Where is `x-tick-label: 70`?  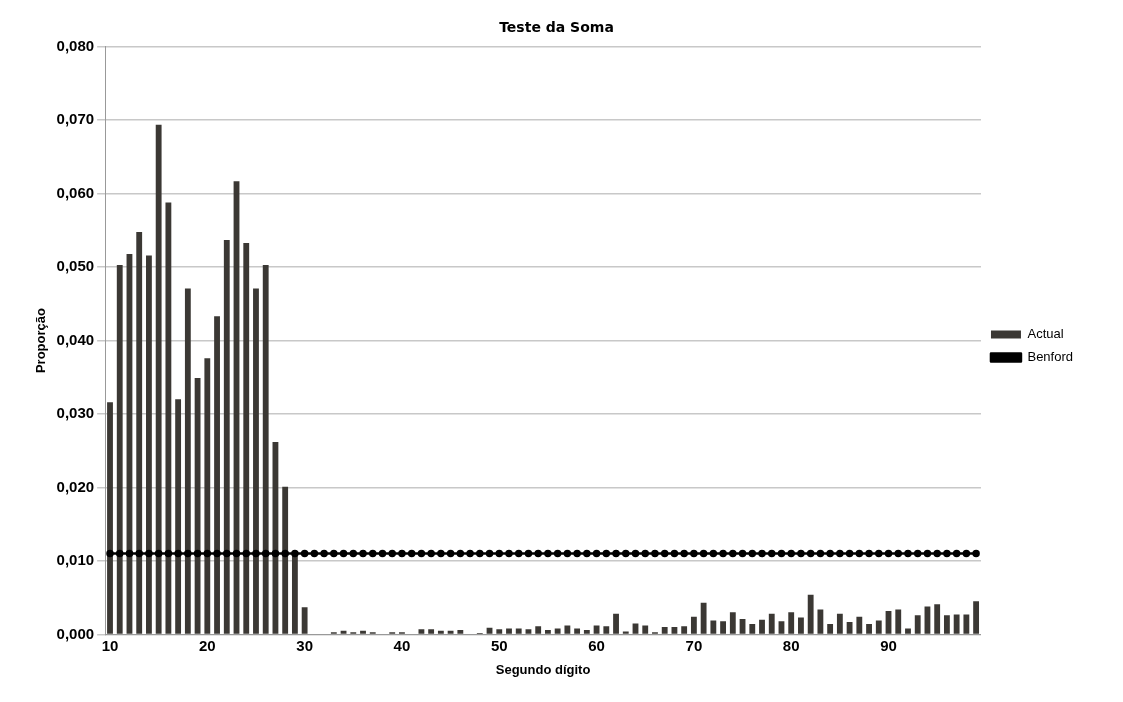
x-tick-label: 70 is located at coordinates (694, 645).